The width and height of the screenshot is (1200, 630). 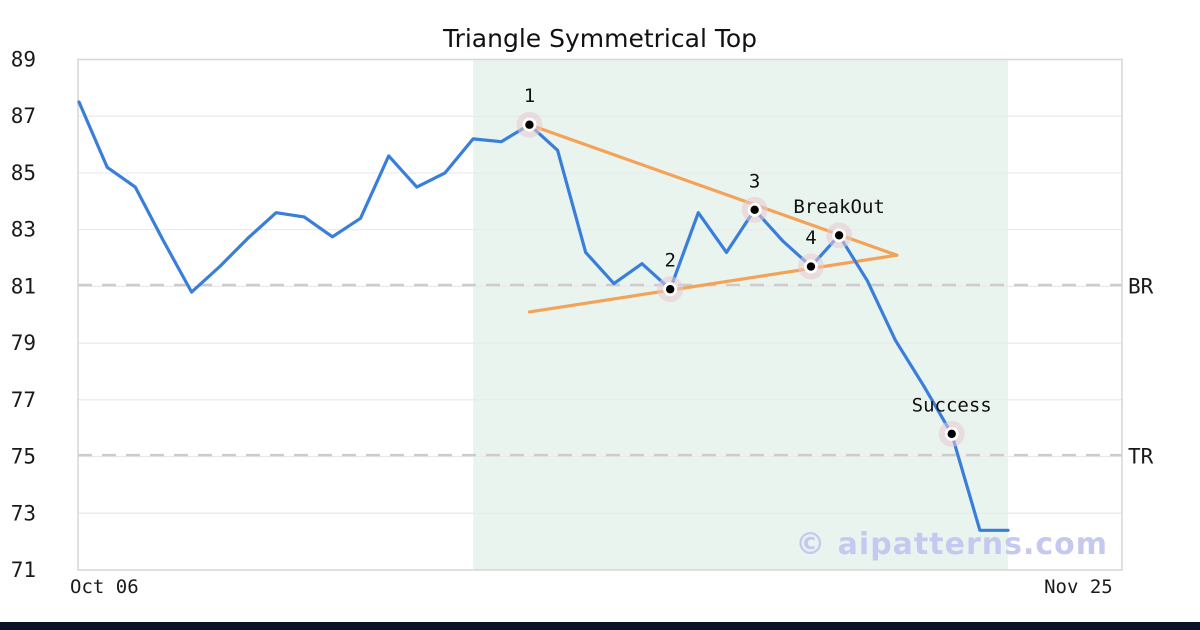 What do you see at coordinates (839, 235) in the screenshot?
I see `point-dot-breakout` at bounding box center [839, 235].